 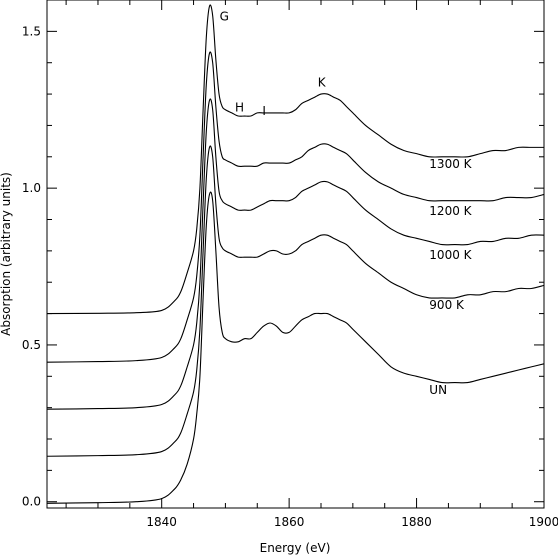 What do you see at coordinates (450, 211) in the screenshot?
I see `series-label: 1200 K` at bounding box center [450, 211].